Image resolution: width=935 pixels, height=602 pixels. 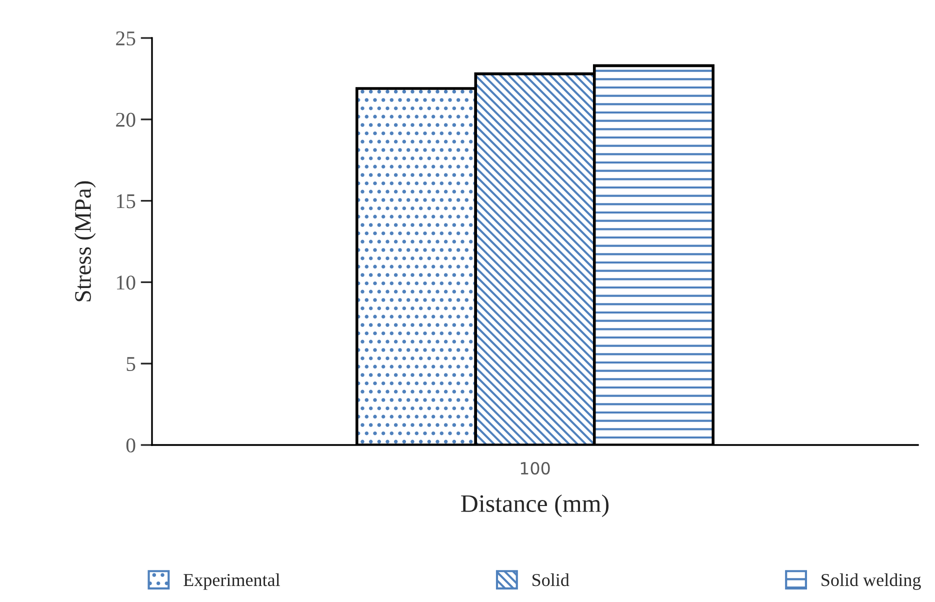 What do you see at coordinates (85, 241) in the screenshot?
I see `y-axis-title: Stress (MPa)` at bounding box center [85, 241].